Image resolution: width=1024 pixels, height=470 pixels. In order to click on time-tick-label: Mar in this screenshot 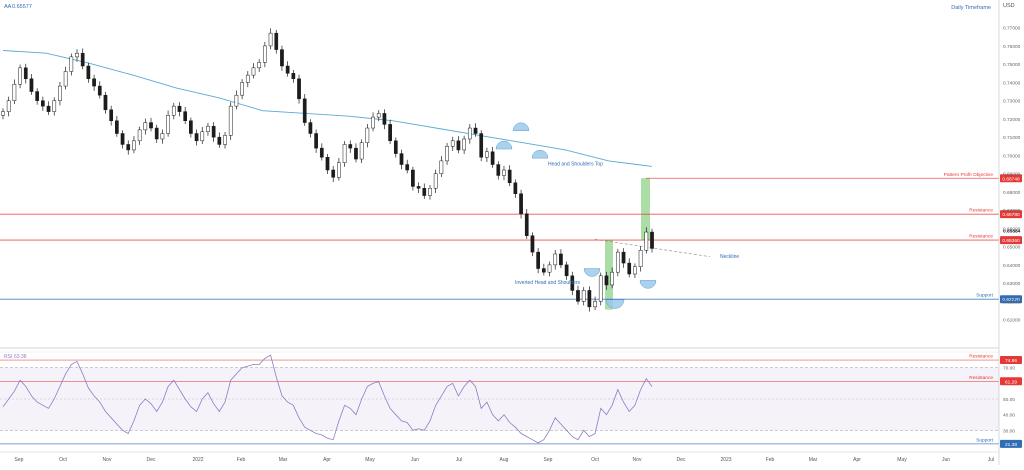, I will do `click(813, 460)`.